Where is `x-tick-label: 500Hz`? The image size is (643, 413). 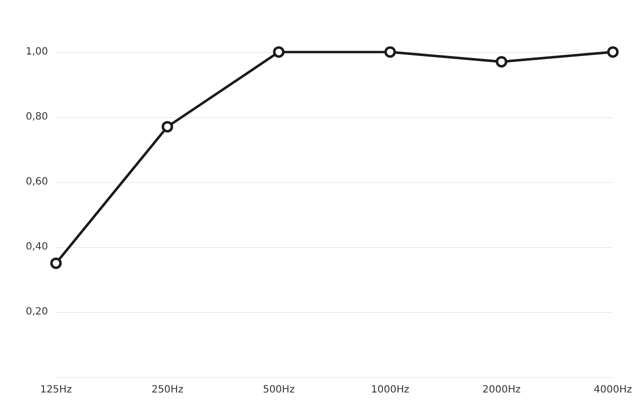 x-tick-label: 500Hz is located at coordinates (278, 390).